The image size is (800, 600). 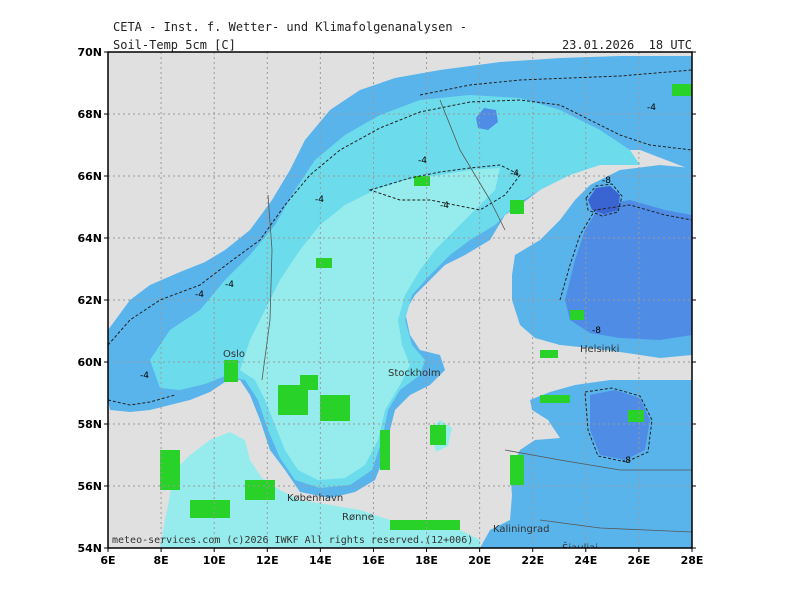 What do you see at coordinates (580, 547) in the screenshot?
I see `city-siauliai: Šiauliai` at bounding box center [580, 547].